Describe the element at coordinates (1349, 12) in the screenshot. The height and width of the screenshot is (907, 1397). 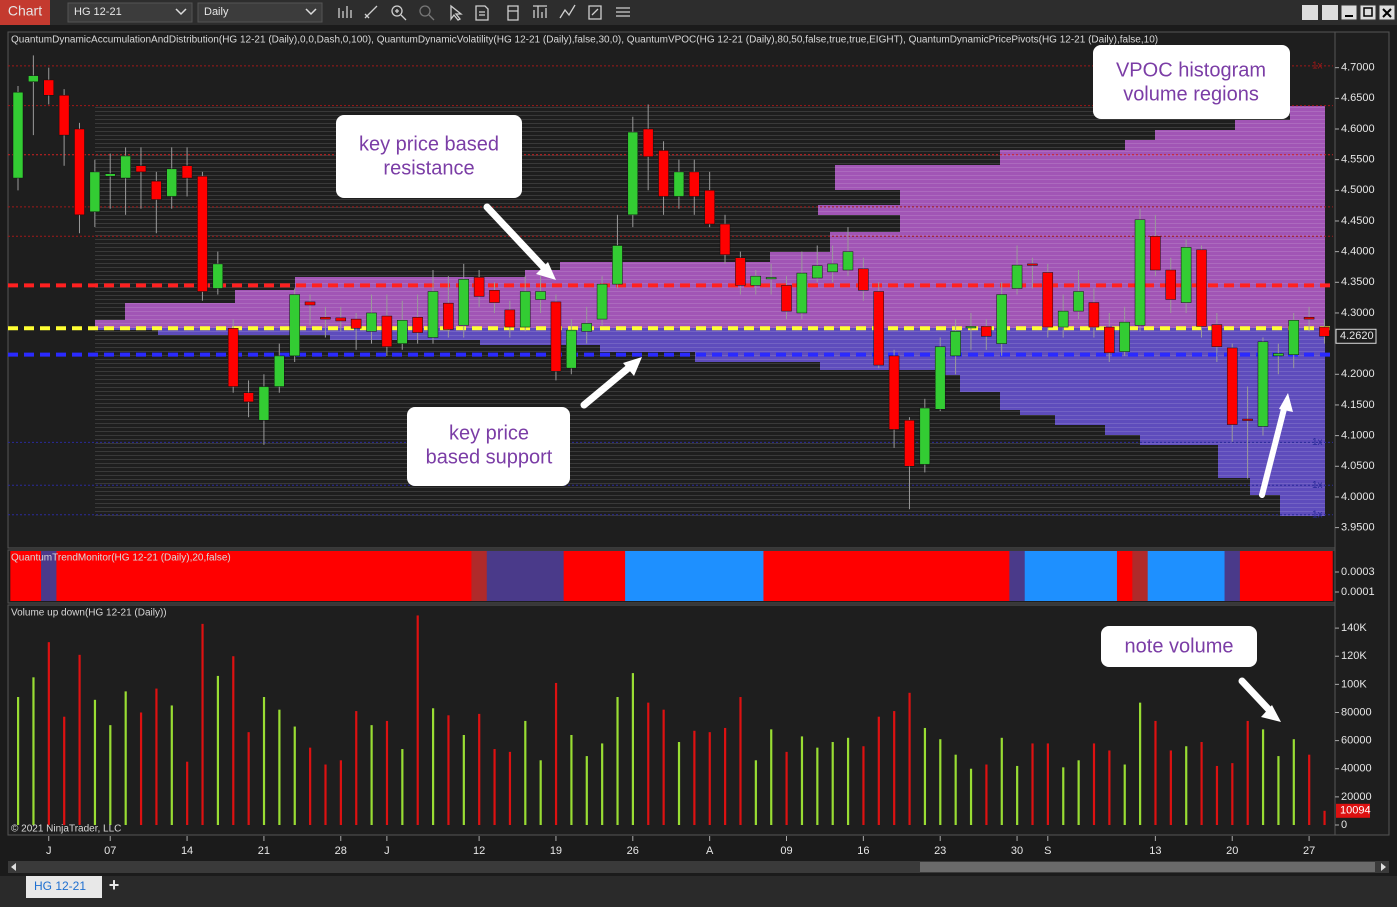
I see `window-buttons` at that location.